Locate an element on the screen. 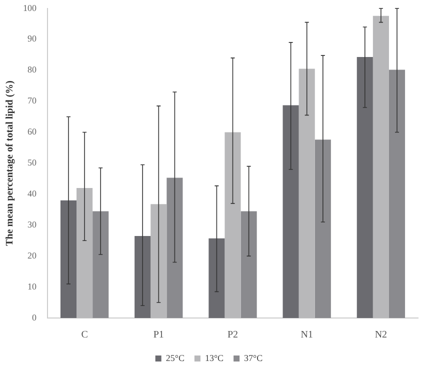 This screenshot has height=373, width=426. y-tick-label: 50 is located at coordinates (32, 163).